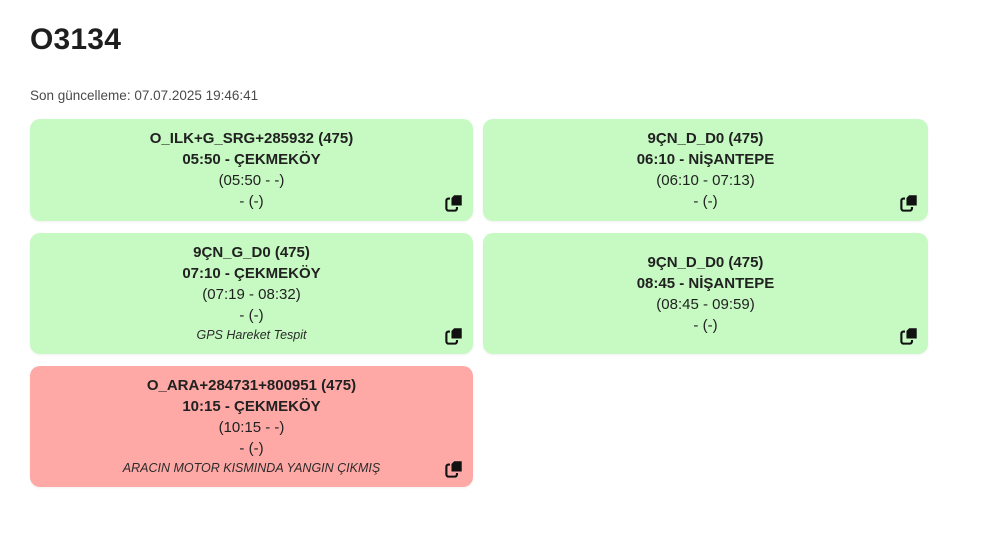 The width and height of the screenshot is (991, 545). What do you see at coordinates (705, 159) in the screenshot?
I see `card-route: 06:10 - NİŞANTEPE` at bounding box center [705, 159].